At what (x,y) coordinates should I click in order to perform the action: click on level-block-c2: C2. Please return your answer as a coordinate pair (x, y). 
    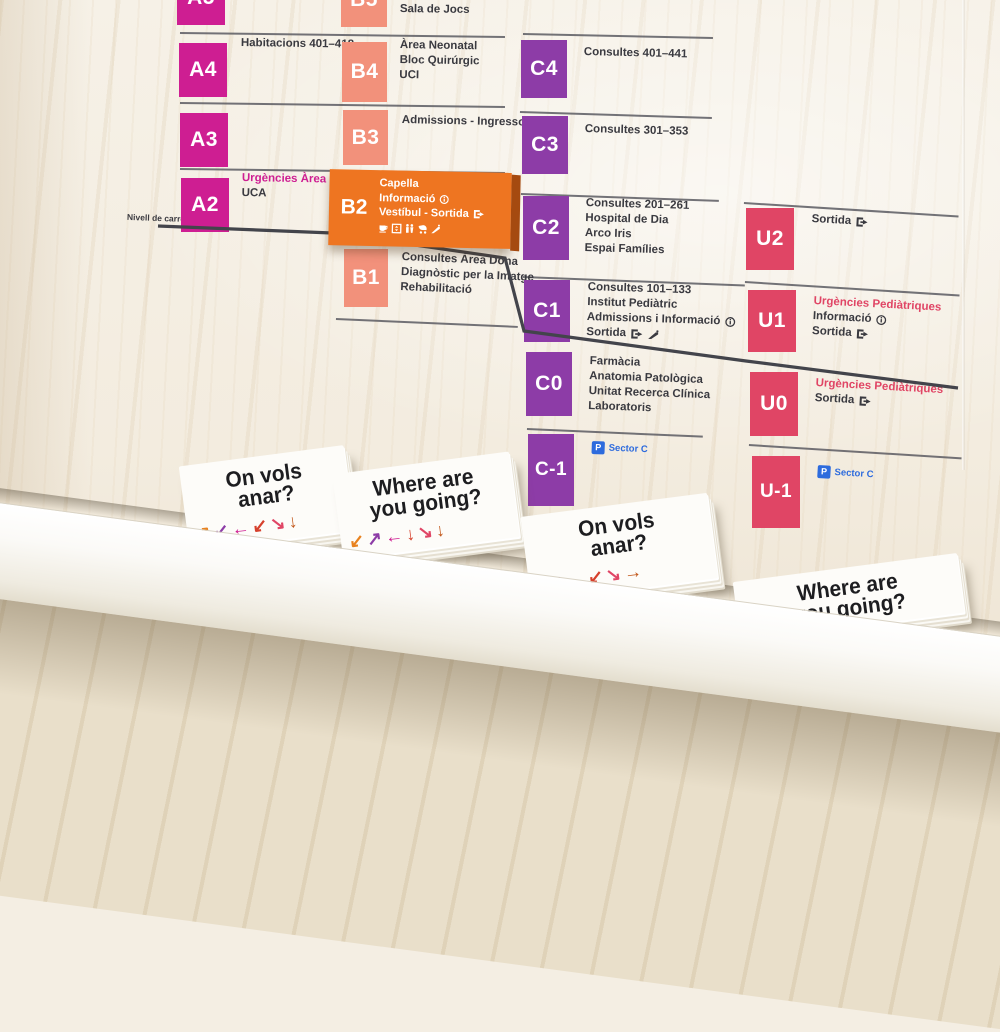
    Looking at the image, I should click on (546, 228).